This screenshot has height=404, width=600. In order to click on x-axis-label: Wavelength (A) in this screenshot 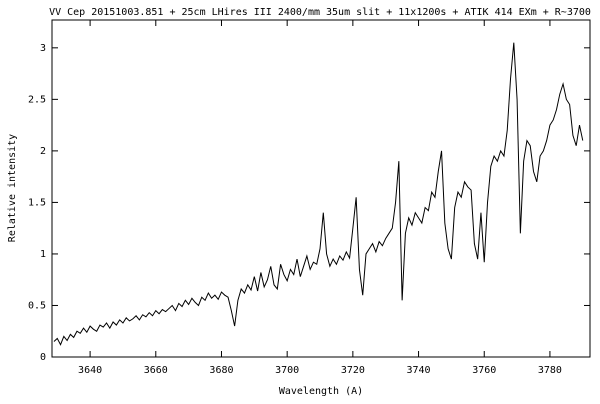, I will do `click(321, 391)`.